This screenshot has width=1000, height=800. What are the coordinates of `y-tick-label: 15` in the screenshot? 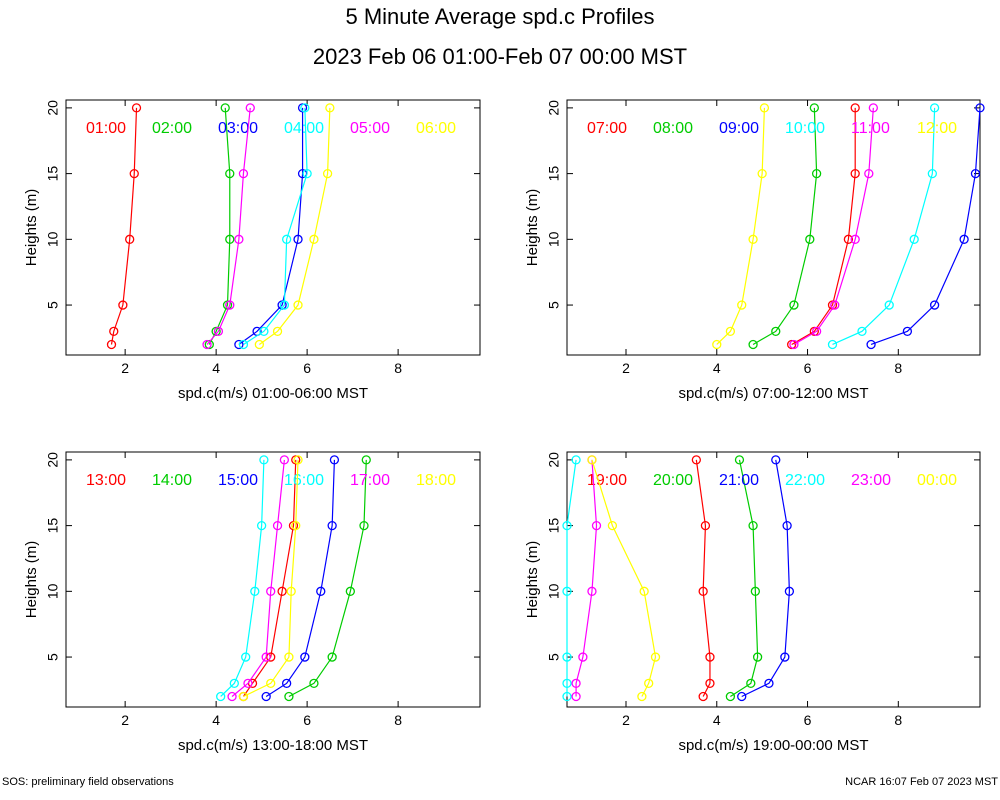 It's located at (53, 526).